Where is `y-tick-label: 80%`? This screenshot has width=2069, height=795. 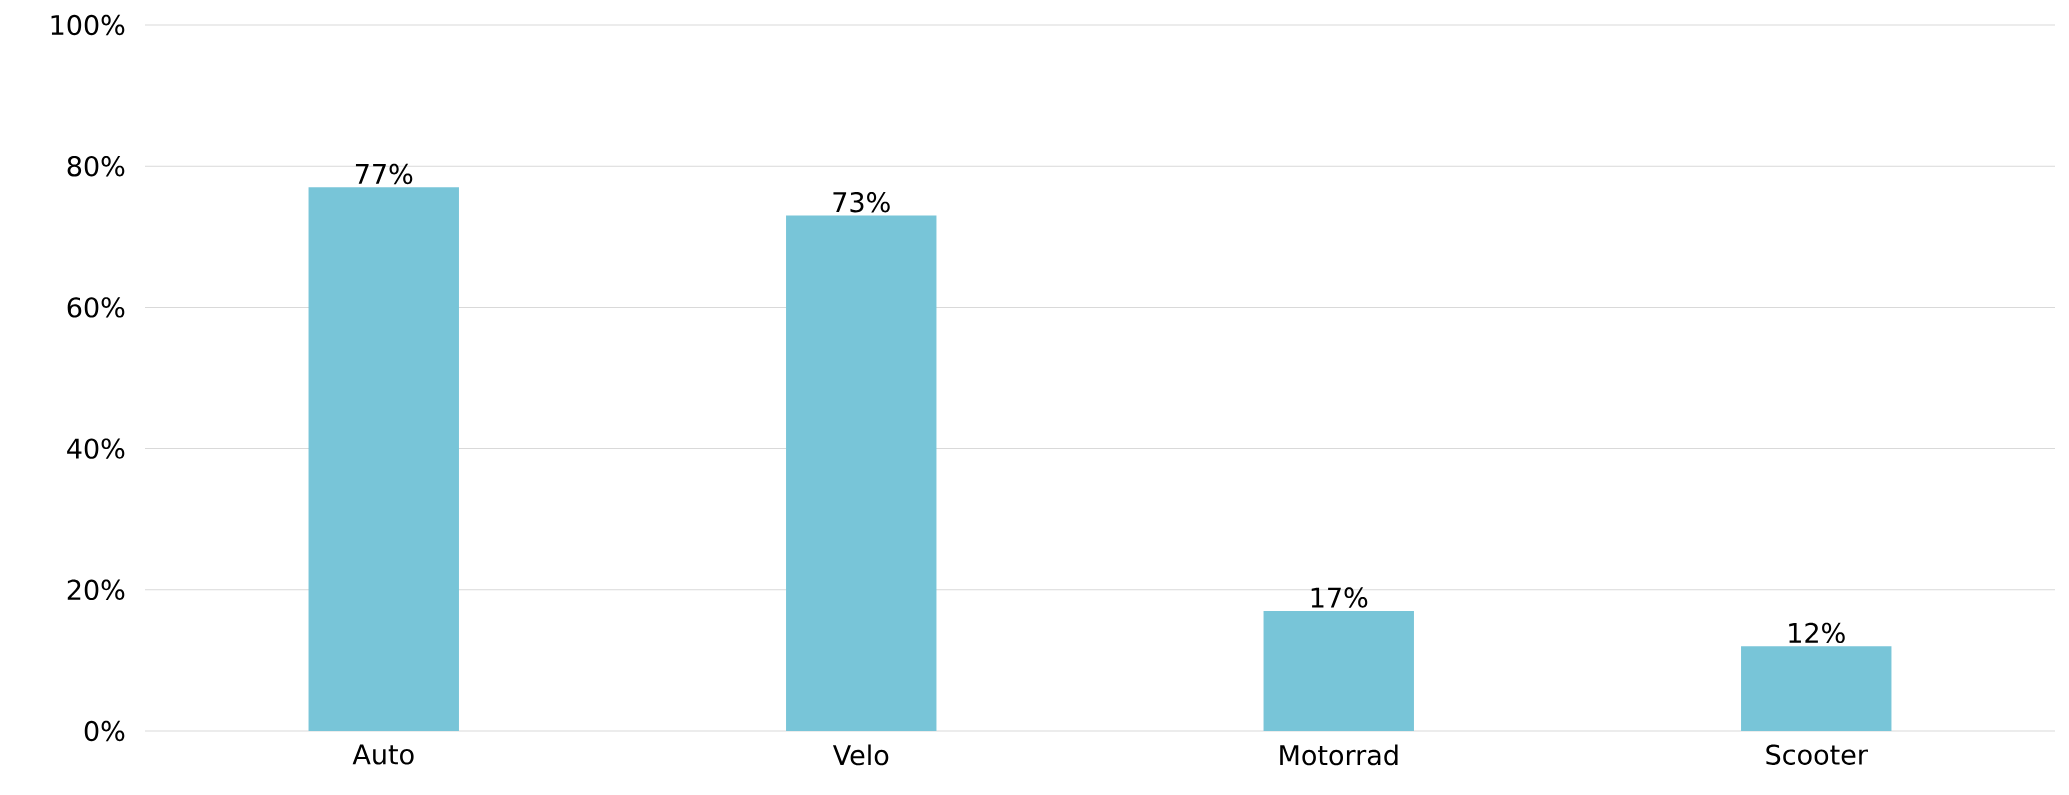
y-tick-label: 80% is located at coordinates (96, 166).